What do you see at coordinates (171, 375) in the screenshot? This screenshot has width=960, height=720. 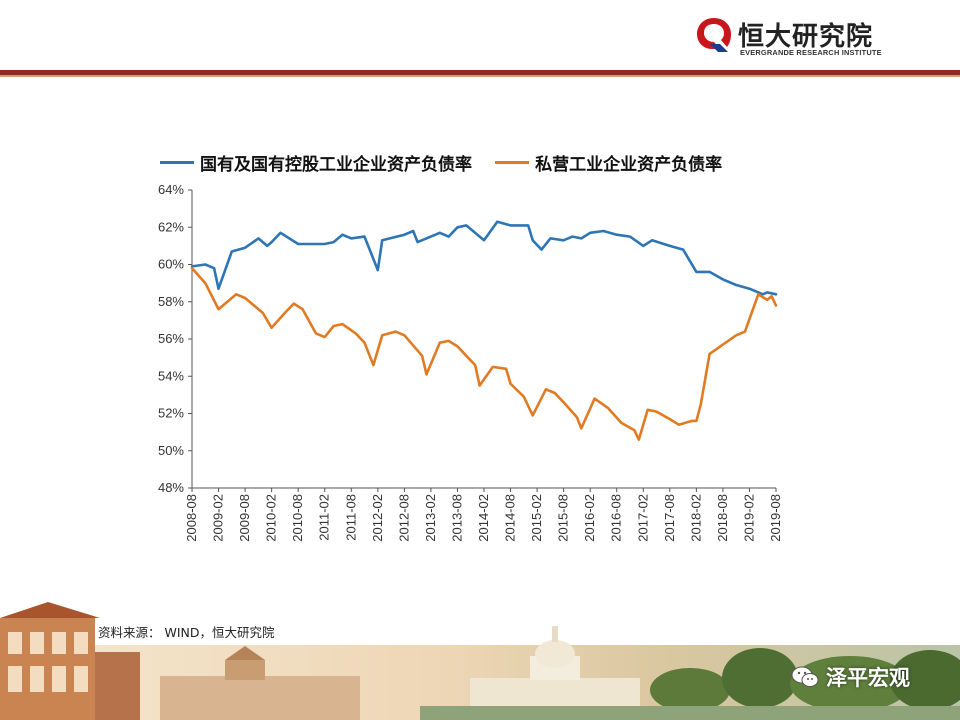 I see `y-tick-label: 54%` at bounding box center [171, 375].